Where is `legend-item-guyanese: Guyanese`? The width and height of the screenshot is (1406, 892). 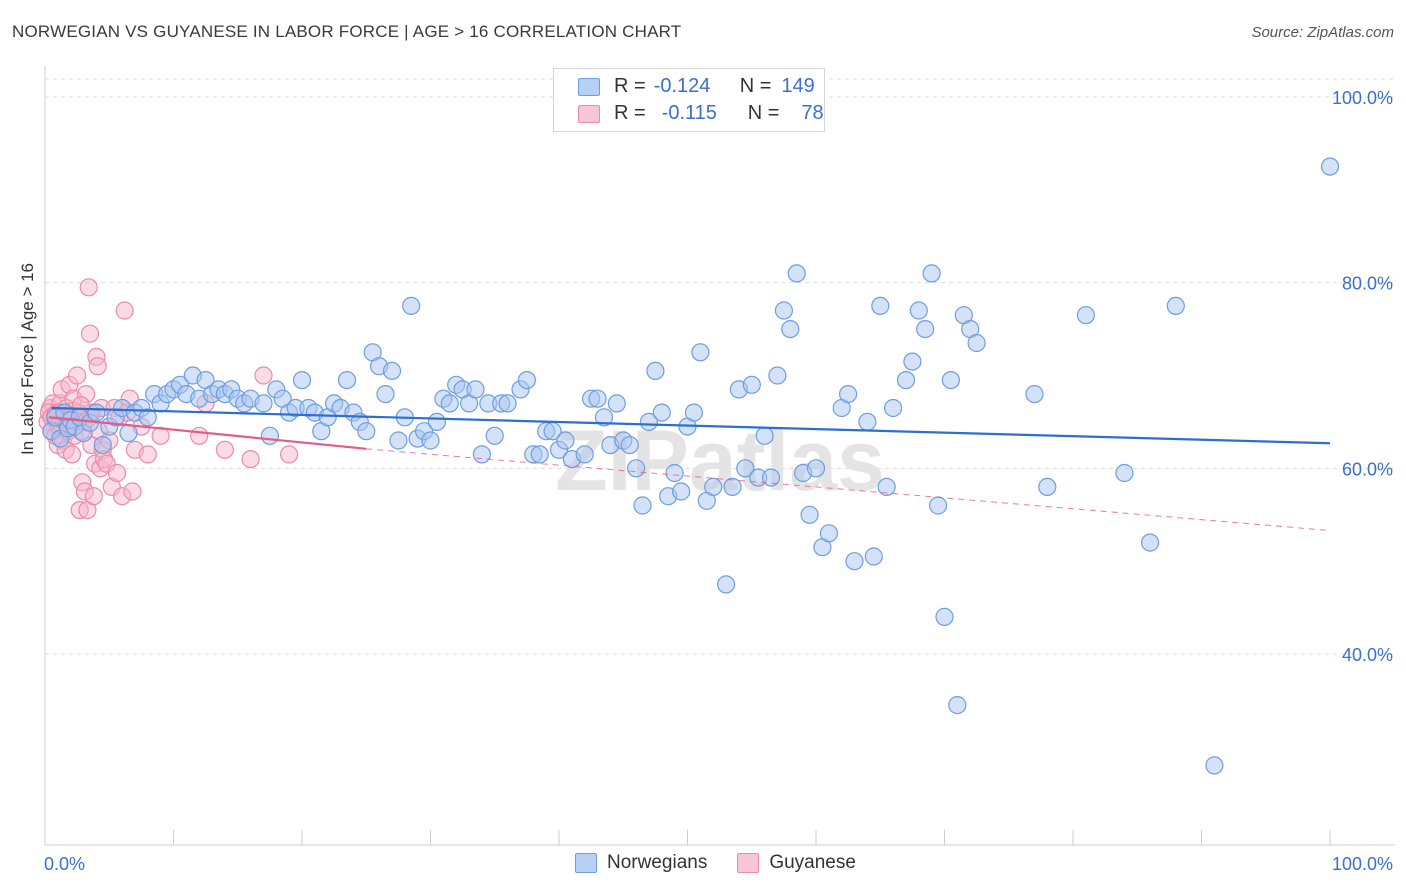 legend-item-guyanese: Guyanese is located at coordinates (796, 863).